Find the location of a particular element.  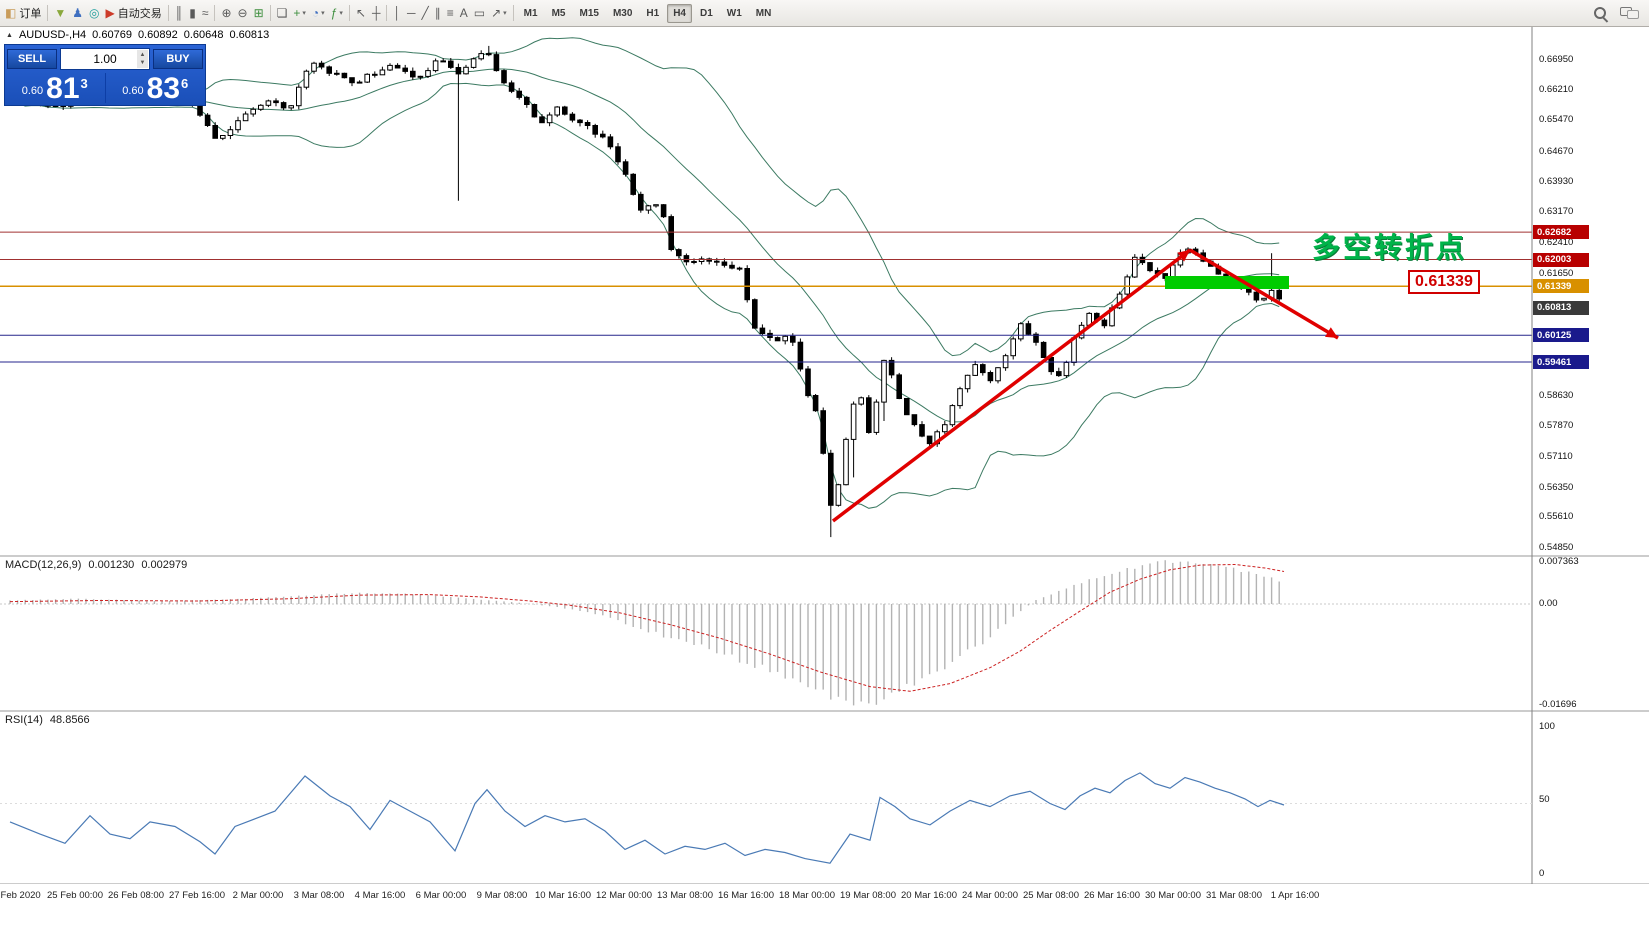

lot-size-field: 1.00 ▲ ▼ is located at coordinates (105, 59).